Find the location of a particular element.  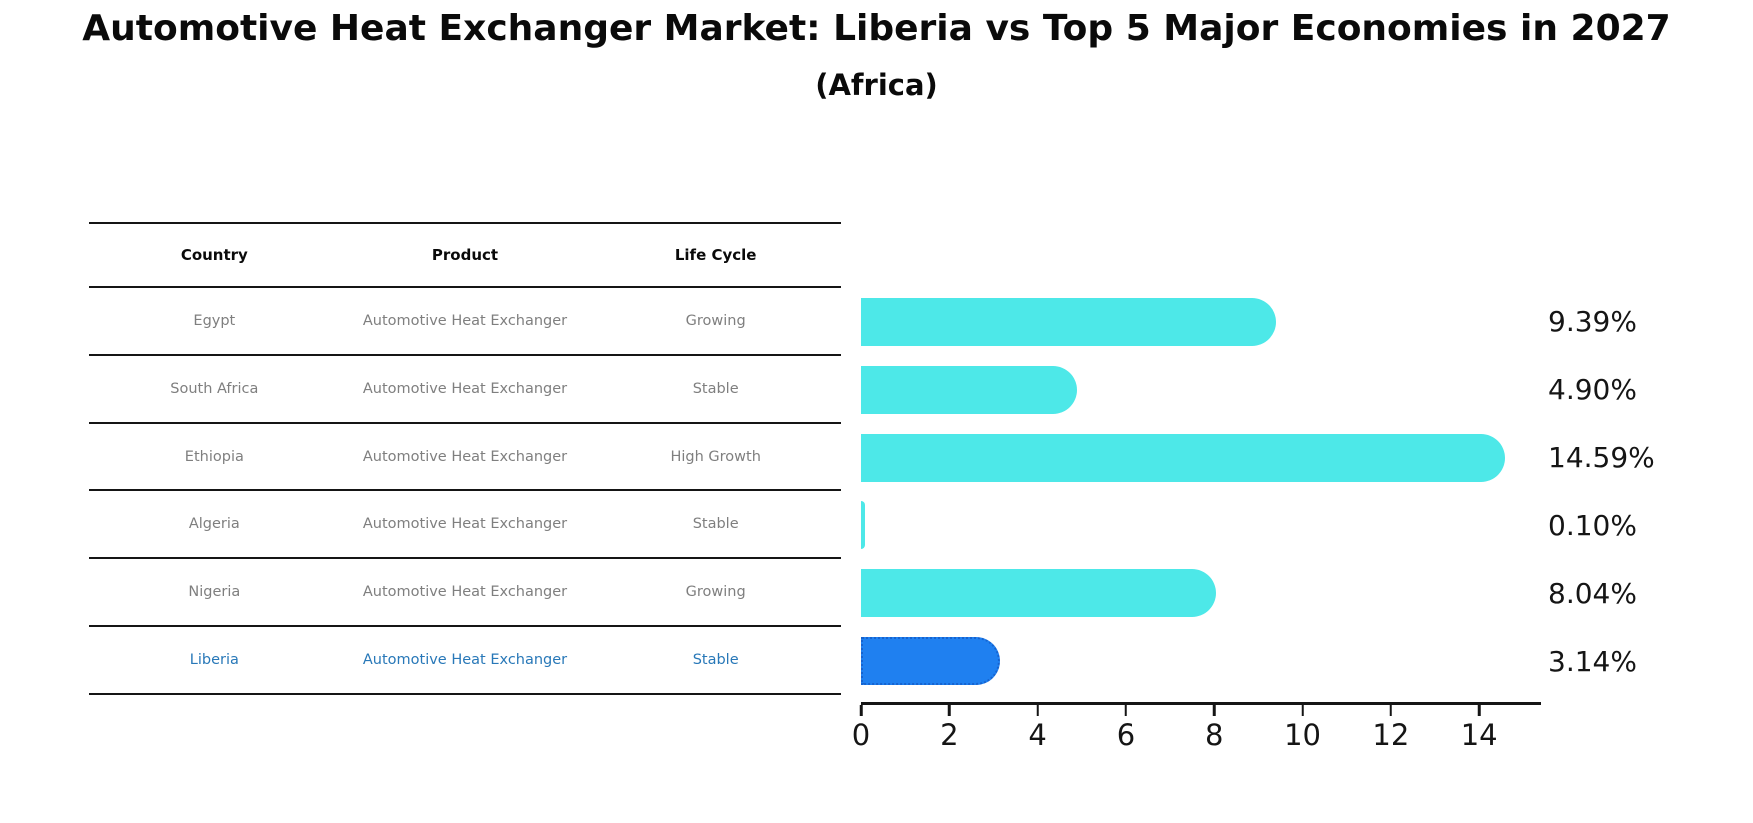

table-header-row: Country Product Life Cycle is located at coordinates (465, 256).